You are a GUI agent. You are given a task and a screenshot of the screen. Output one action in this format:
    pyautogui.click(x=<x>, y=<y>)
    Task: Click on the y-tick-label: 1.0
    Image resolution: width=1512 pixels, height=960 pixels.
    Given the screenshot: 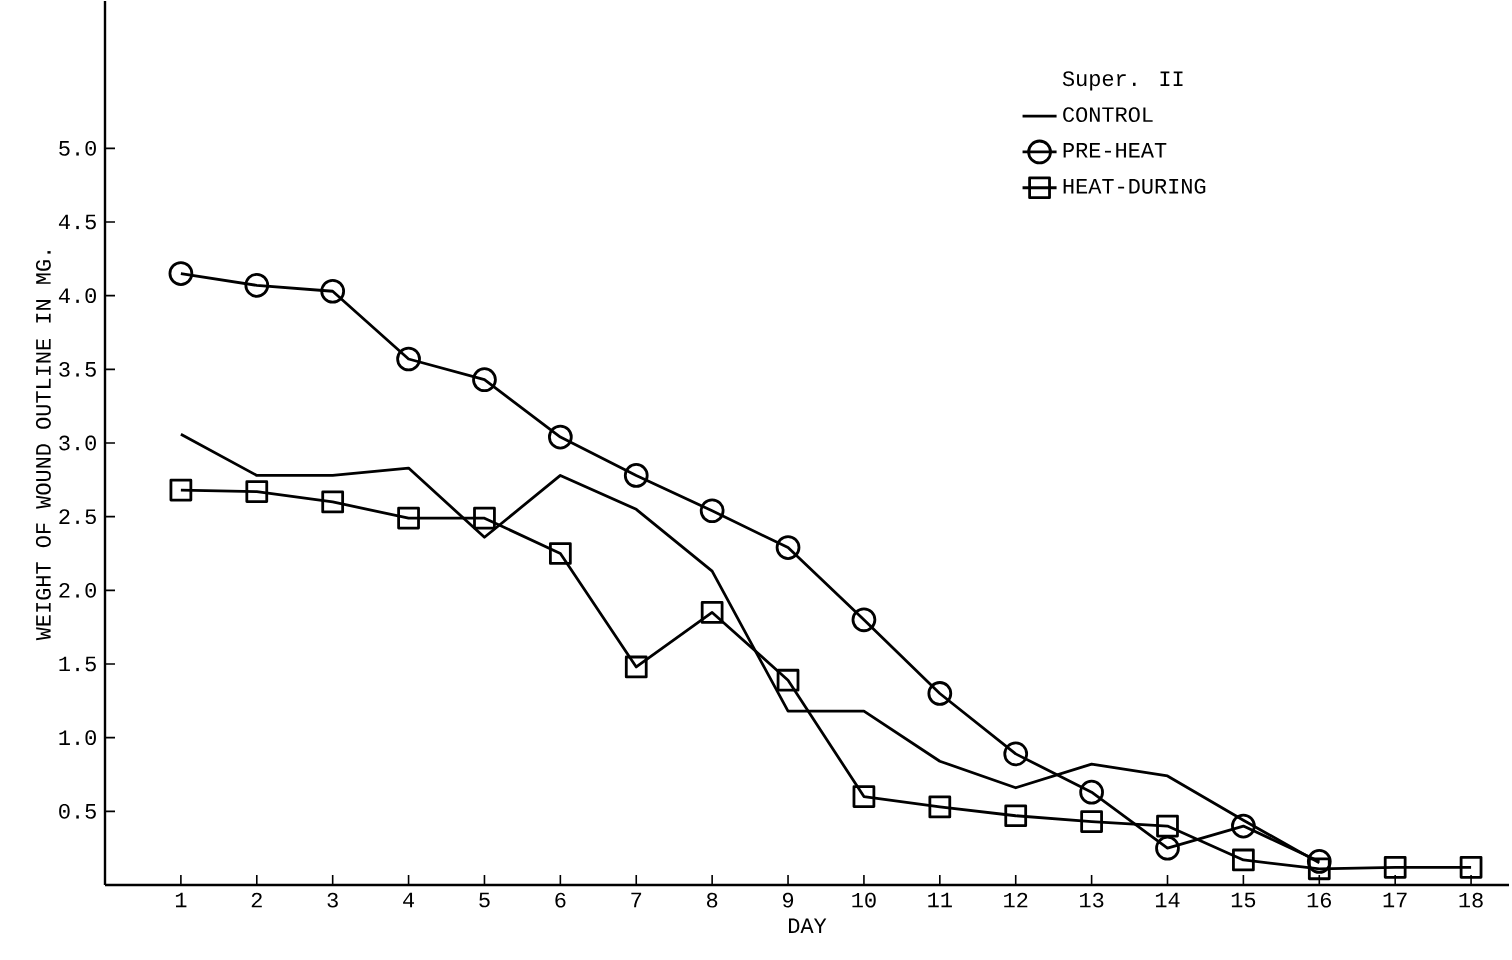 What is the action you would take?
    pyautogui.click(x=77, y=738)
    